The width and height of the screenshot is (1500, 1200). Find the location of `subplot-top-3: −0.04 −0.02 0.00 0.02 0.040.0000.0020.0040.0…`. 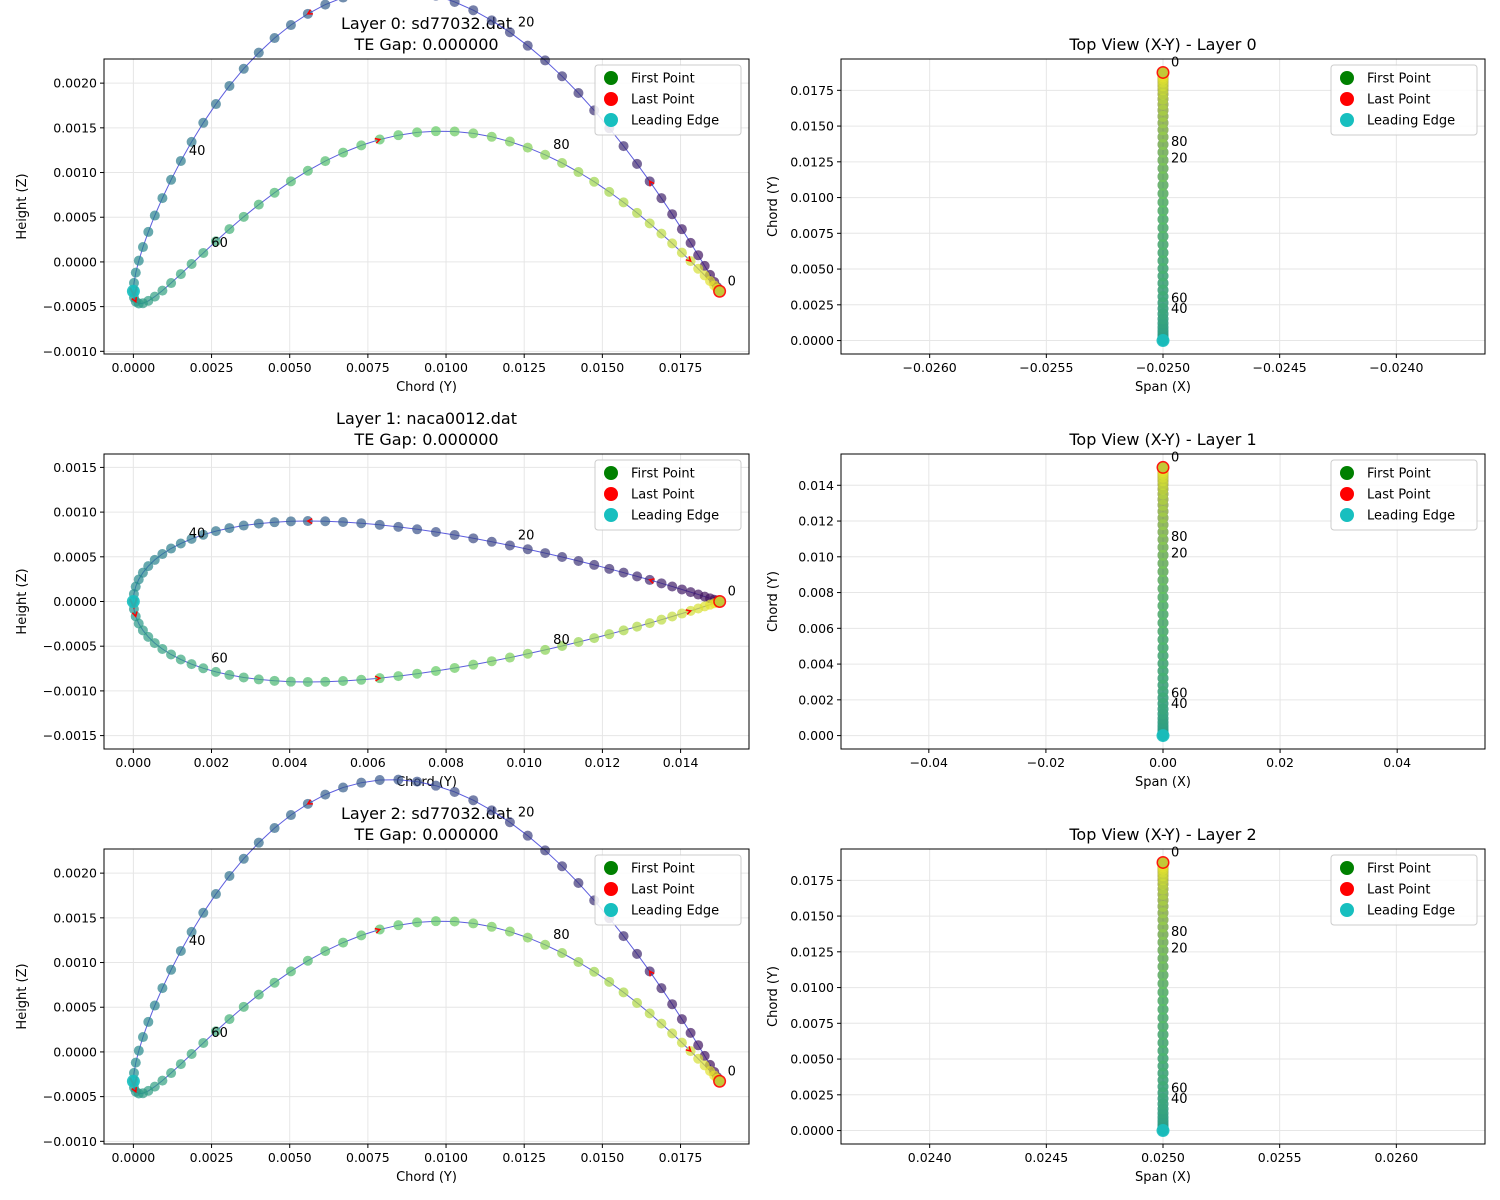

subplot-top-3: −0.04 −0.02 0.00 0.02 0.040.0000.0020.0040.0… is located at coordinates (1125, 610).